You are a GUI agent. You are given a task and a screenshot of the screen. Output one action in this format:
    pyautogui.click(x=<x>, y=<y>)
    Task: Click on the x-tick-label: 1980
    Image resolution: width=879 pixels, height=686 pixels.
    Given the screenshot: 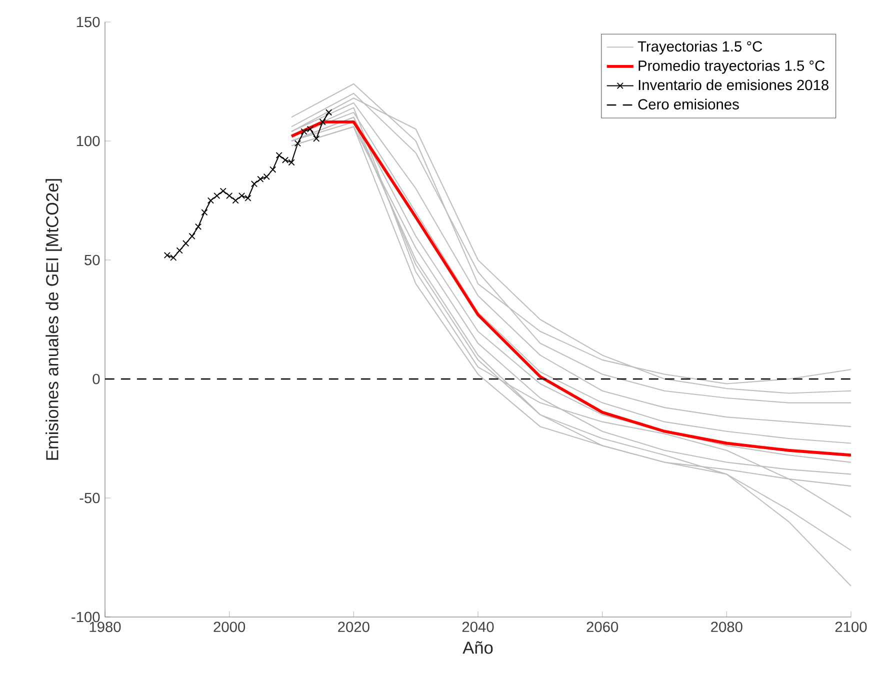 What is the action you would take?
    pyautogui.click(x=105, y=627)
    